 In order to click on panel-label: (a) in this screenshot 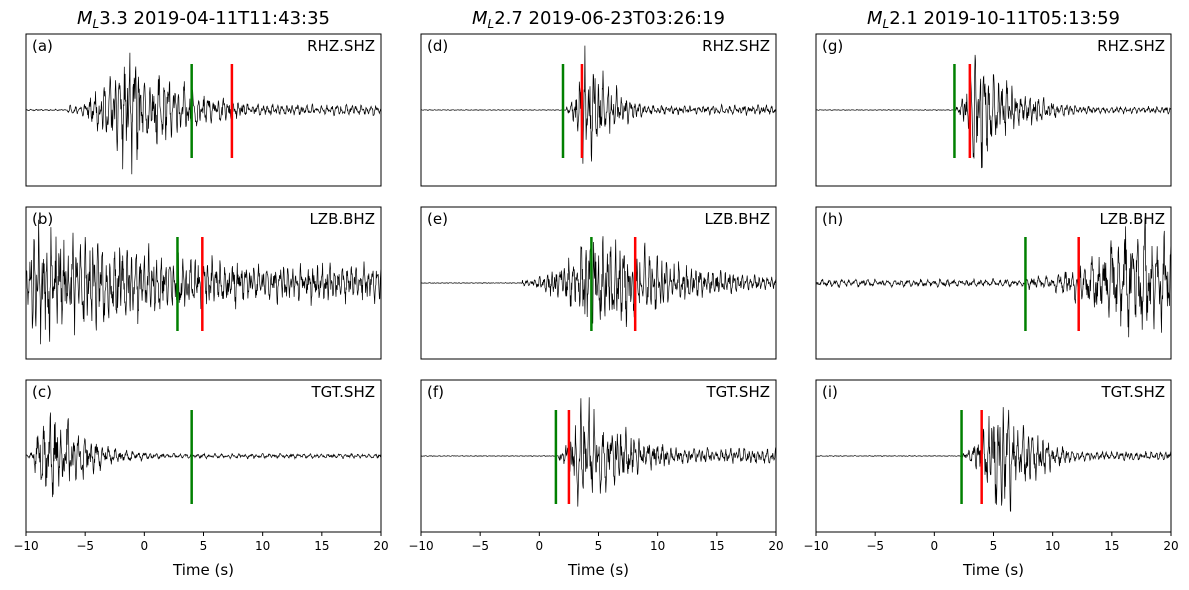, I will do `click(42, 46)`.